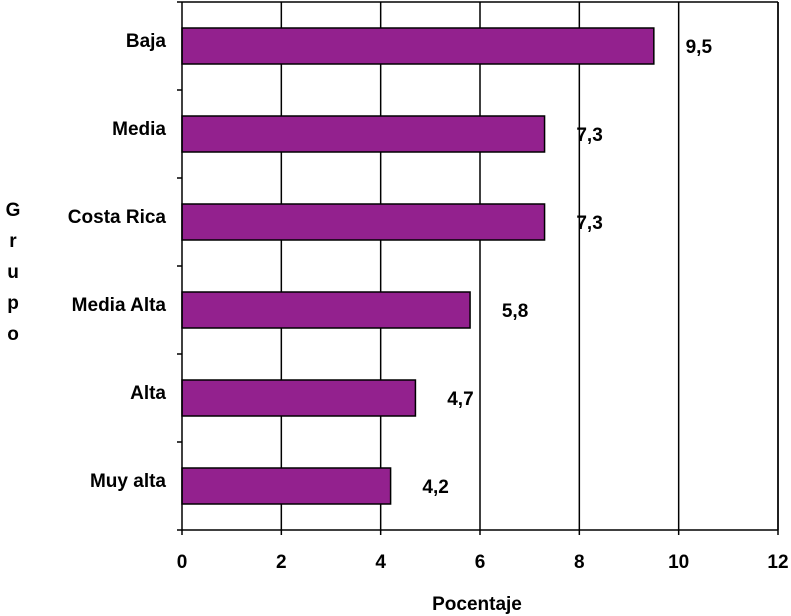 The height and width of the screenshot is (616, 791). Describe the element at coordinates (146, 41) in the screenshot. I see `category-label-0: Baja` at that location.